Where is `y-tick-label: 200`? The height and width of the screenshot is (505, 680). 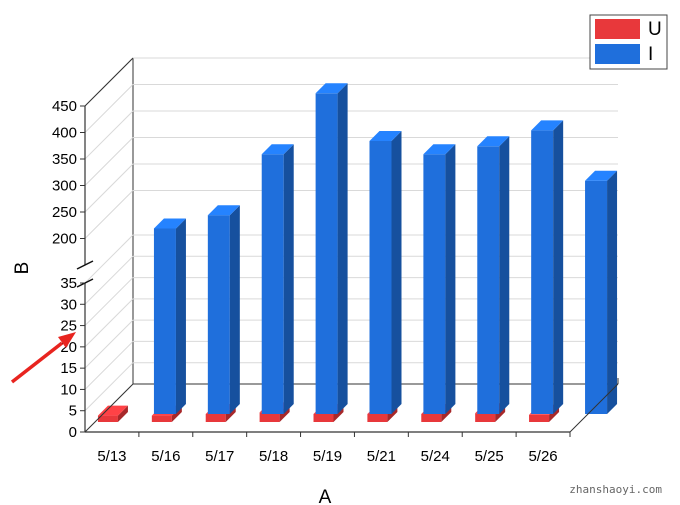
y-tick-label: 200 is located at coordinates (64, 239).